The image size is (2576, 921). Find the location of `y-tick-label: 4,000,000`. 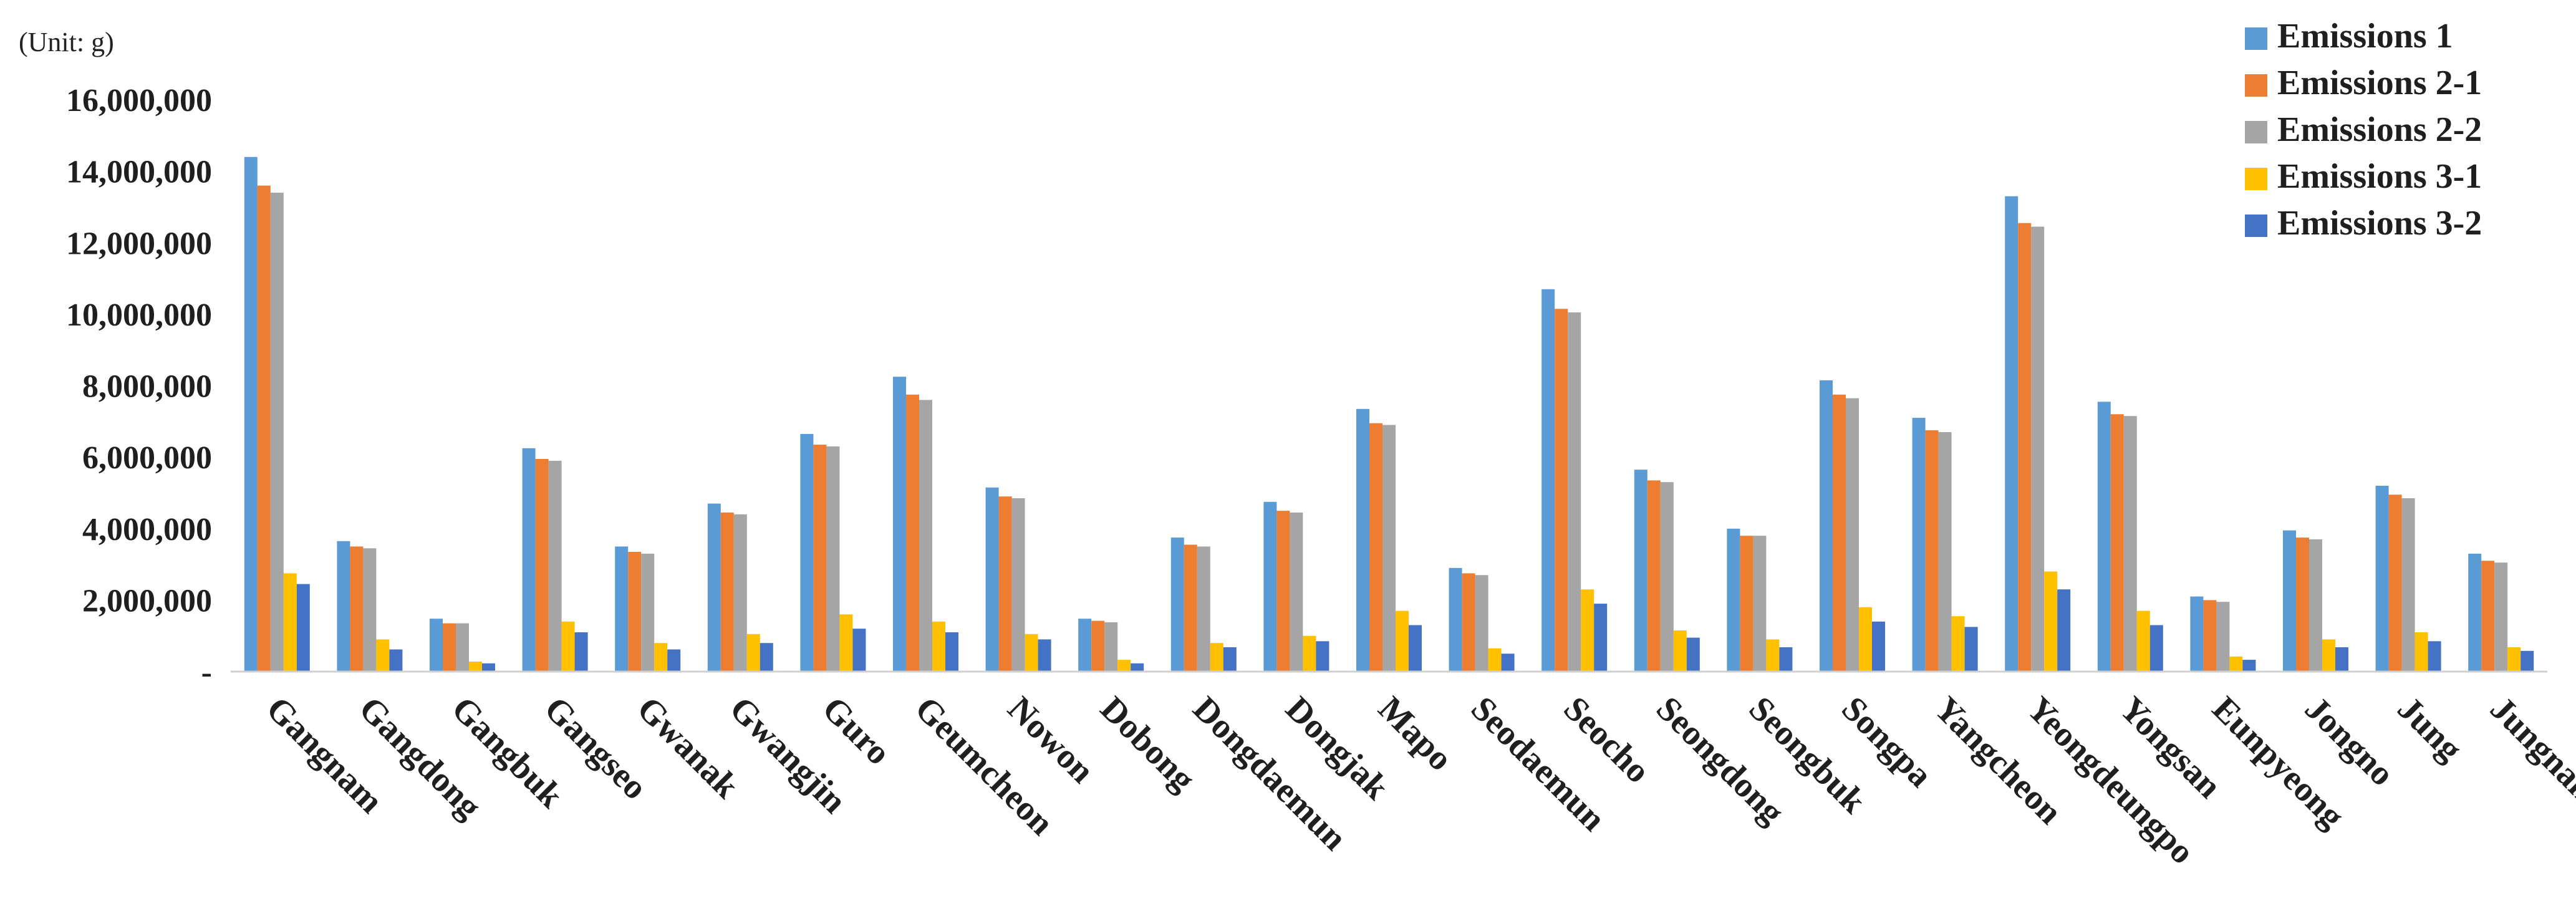

y-tick-label: 4,000,000 is located at coordinates (147, 529).